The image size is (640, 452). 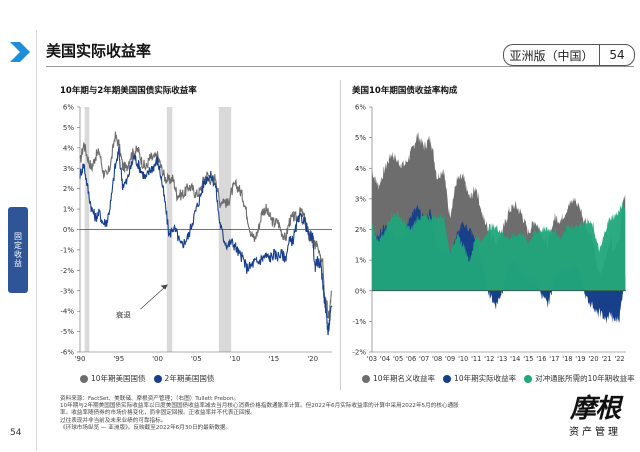 I want to click on chevron-right-icon, so click(x=20, y=52).